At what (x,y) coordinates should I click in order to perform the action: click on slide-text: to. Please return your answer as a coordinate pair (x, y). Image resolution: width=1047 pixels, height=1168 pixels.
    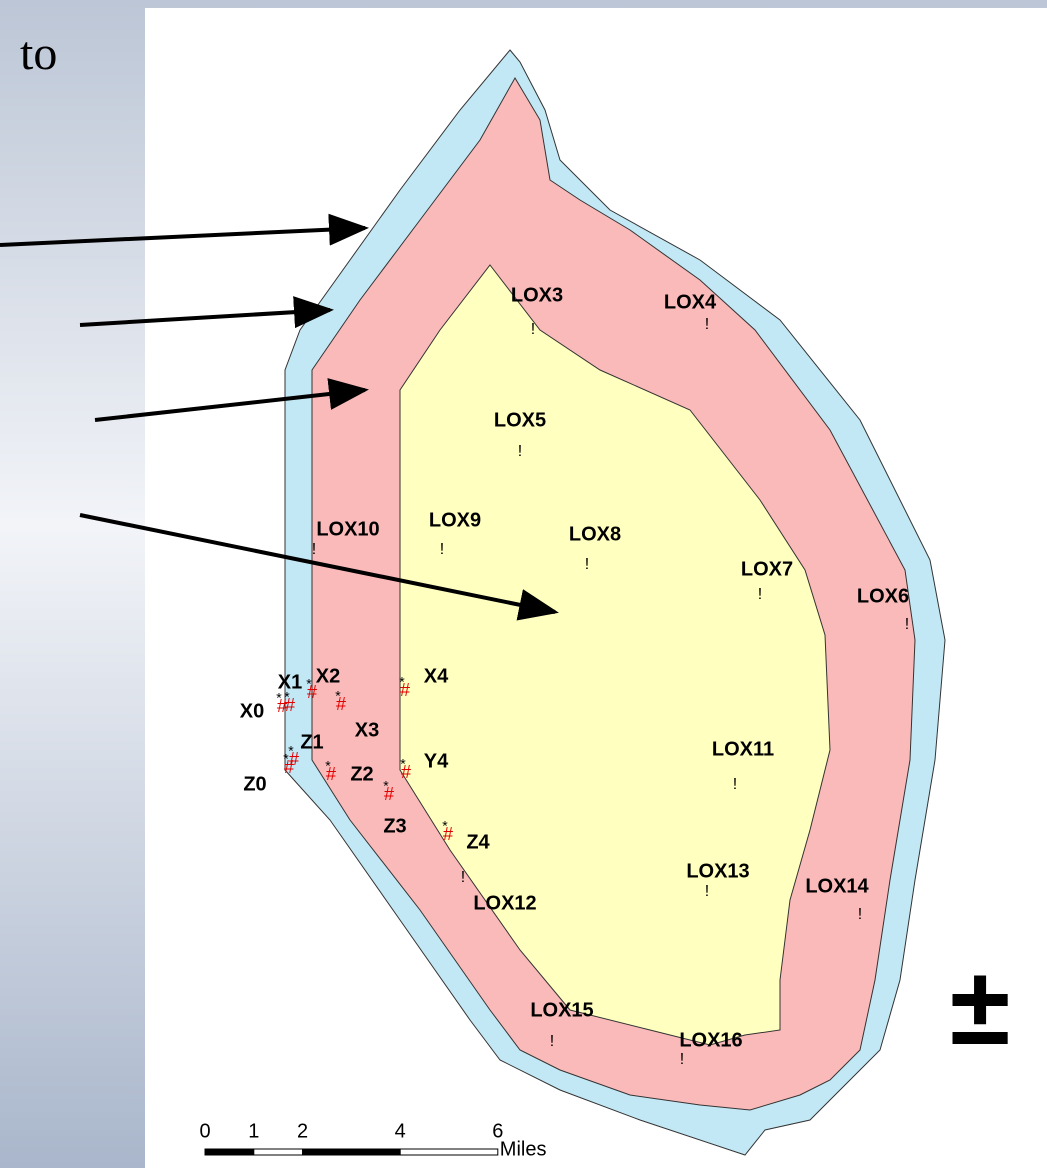
    Looking at the image, I should click on (38, 53).